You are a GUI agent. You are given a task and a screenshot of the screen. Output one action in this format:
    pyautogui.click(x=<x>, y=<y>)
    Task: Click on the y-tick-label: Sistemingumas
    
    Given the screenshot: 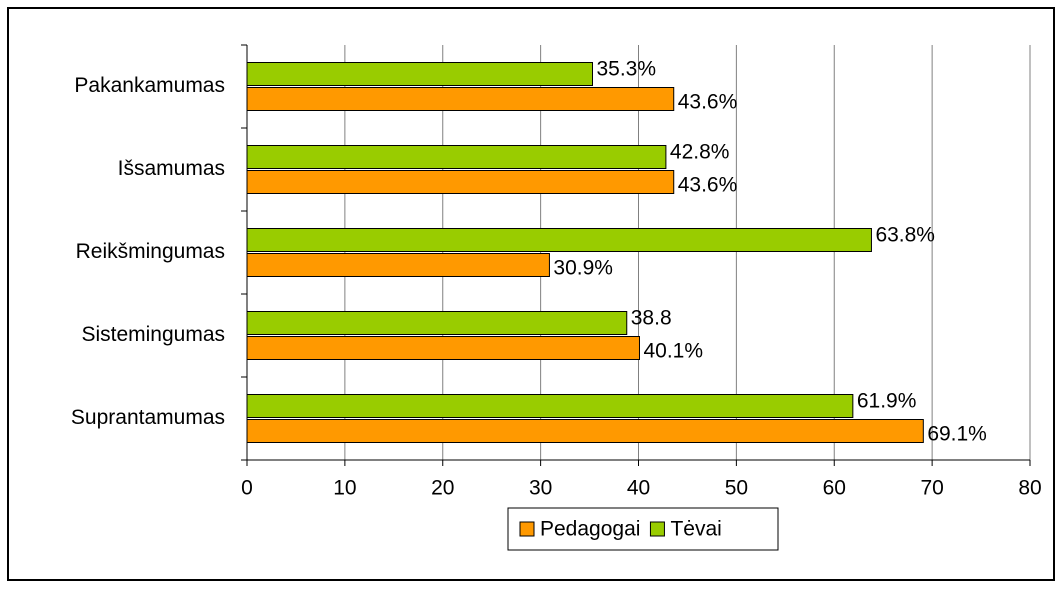 What is the action you would take?
    pyautogui.click(x=153, y=334)
    